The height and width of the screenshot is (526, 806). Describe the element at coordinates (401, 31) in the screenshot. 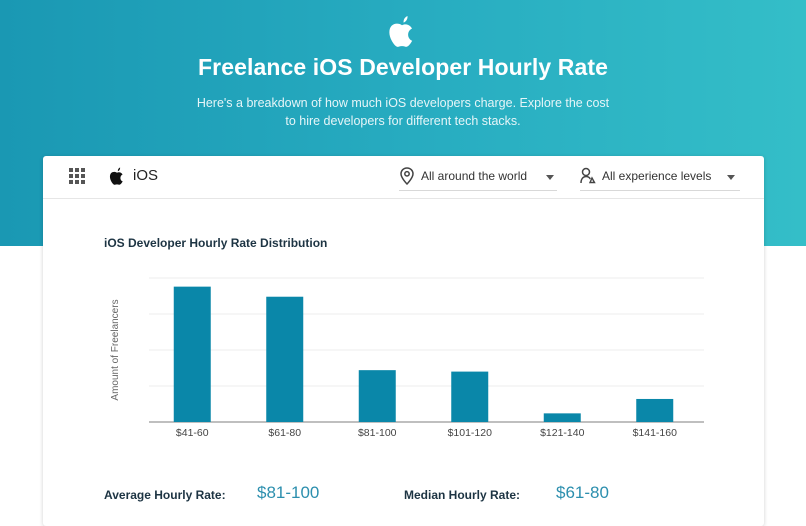

I see `apple-logo-icon` at that location.